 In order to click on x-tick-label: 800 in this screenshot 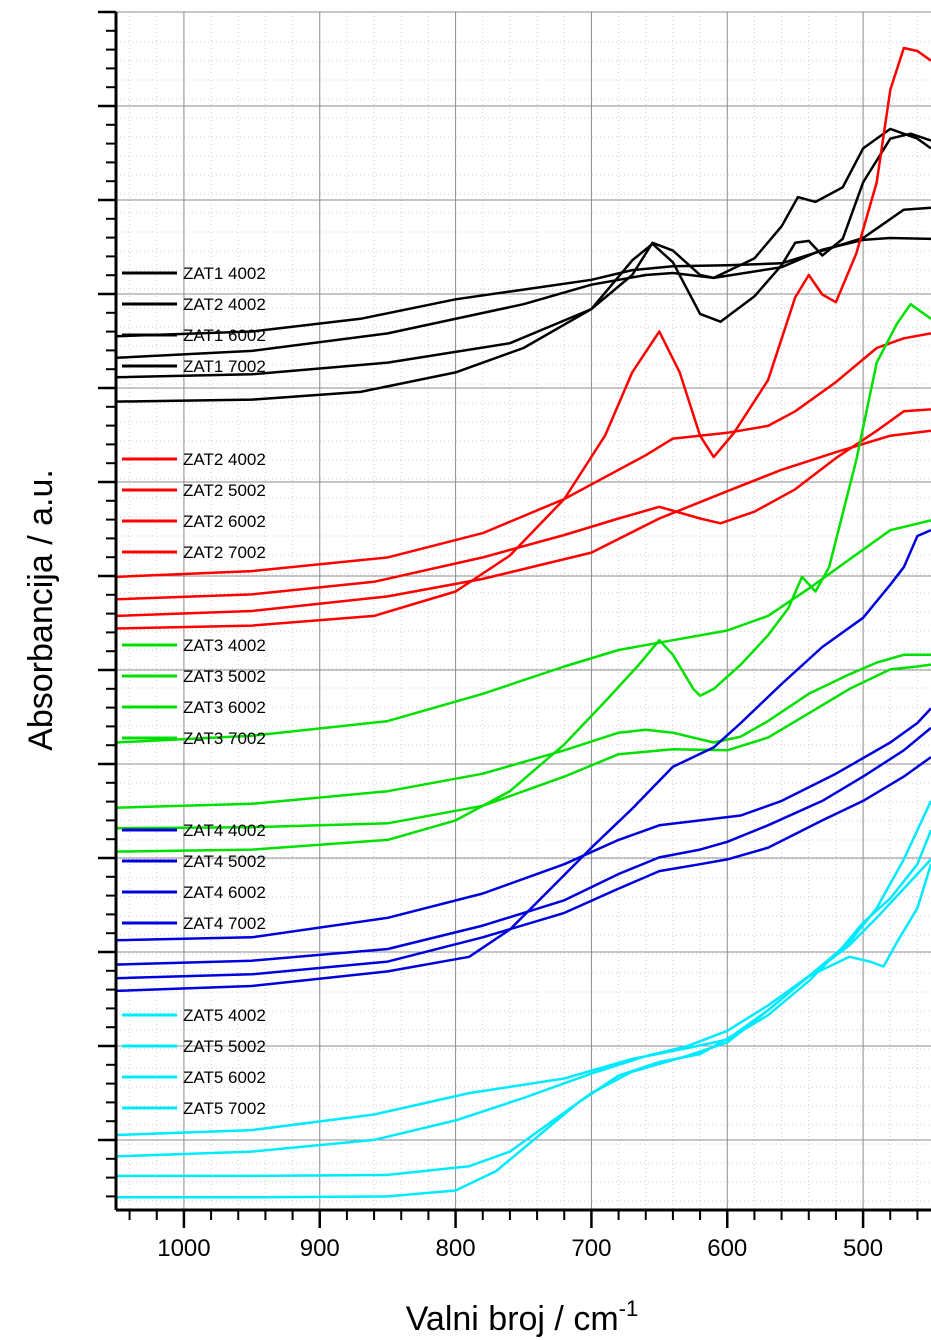, I will do `click(456, 1248)`.